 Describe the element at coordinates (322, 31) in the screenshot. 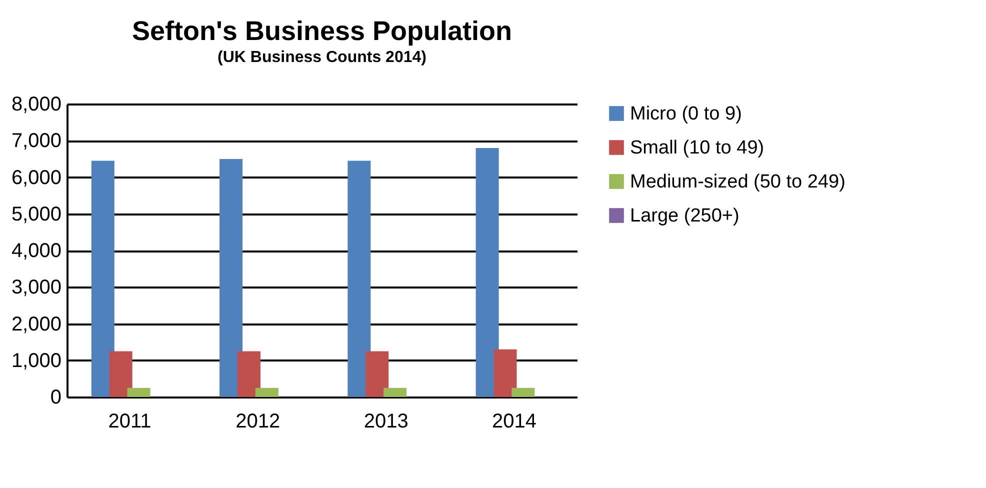

I see `chart-title: Sefton's Business Population` at that location.